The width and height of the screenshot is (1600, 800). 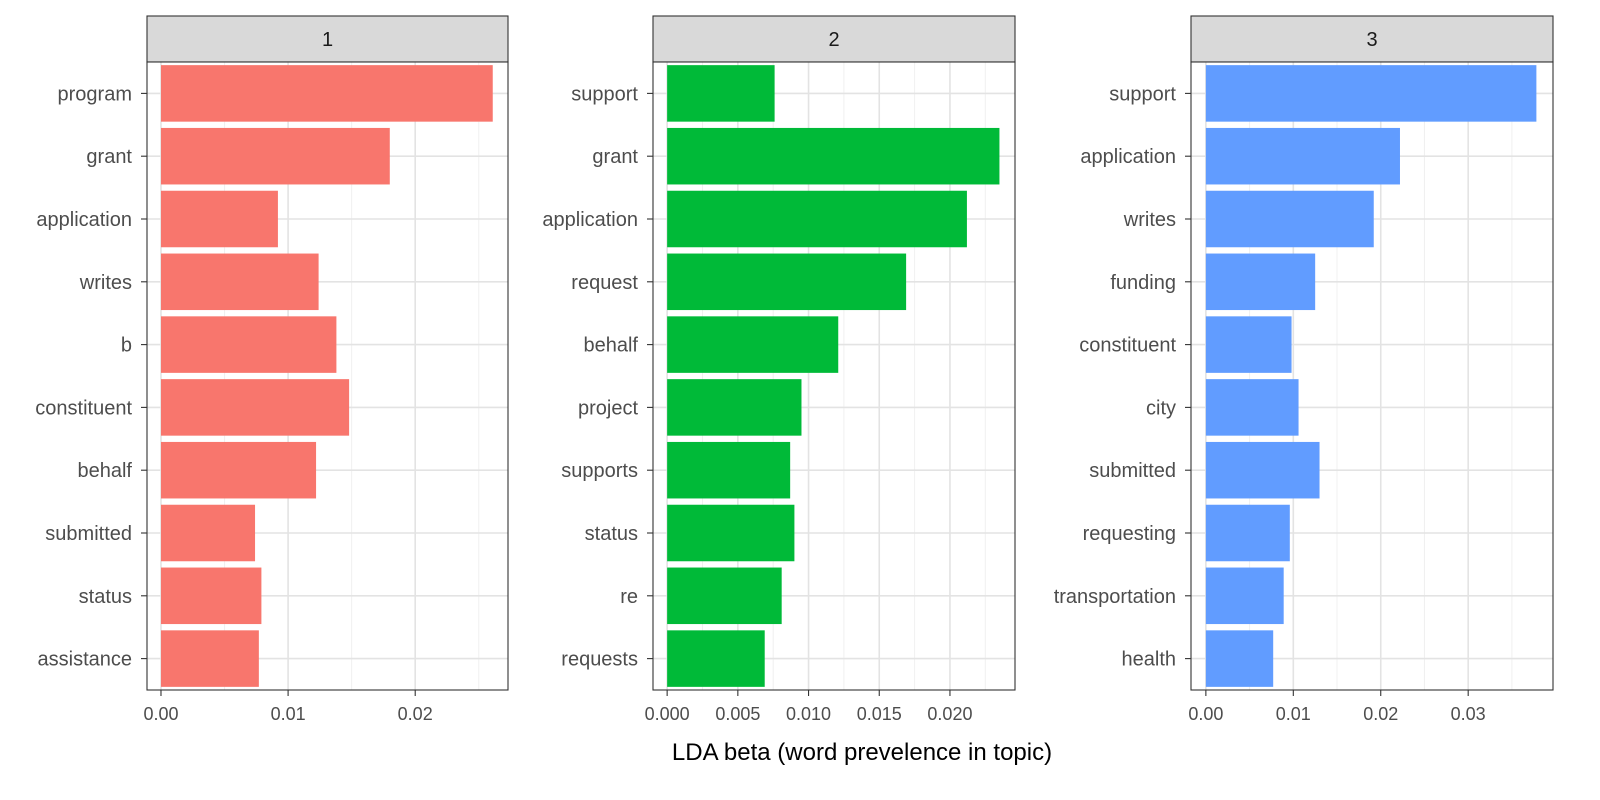 I want to click on x-tick-label: 0.005, so click(x=737, y=714).